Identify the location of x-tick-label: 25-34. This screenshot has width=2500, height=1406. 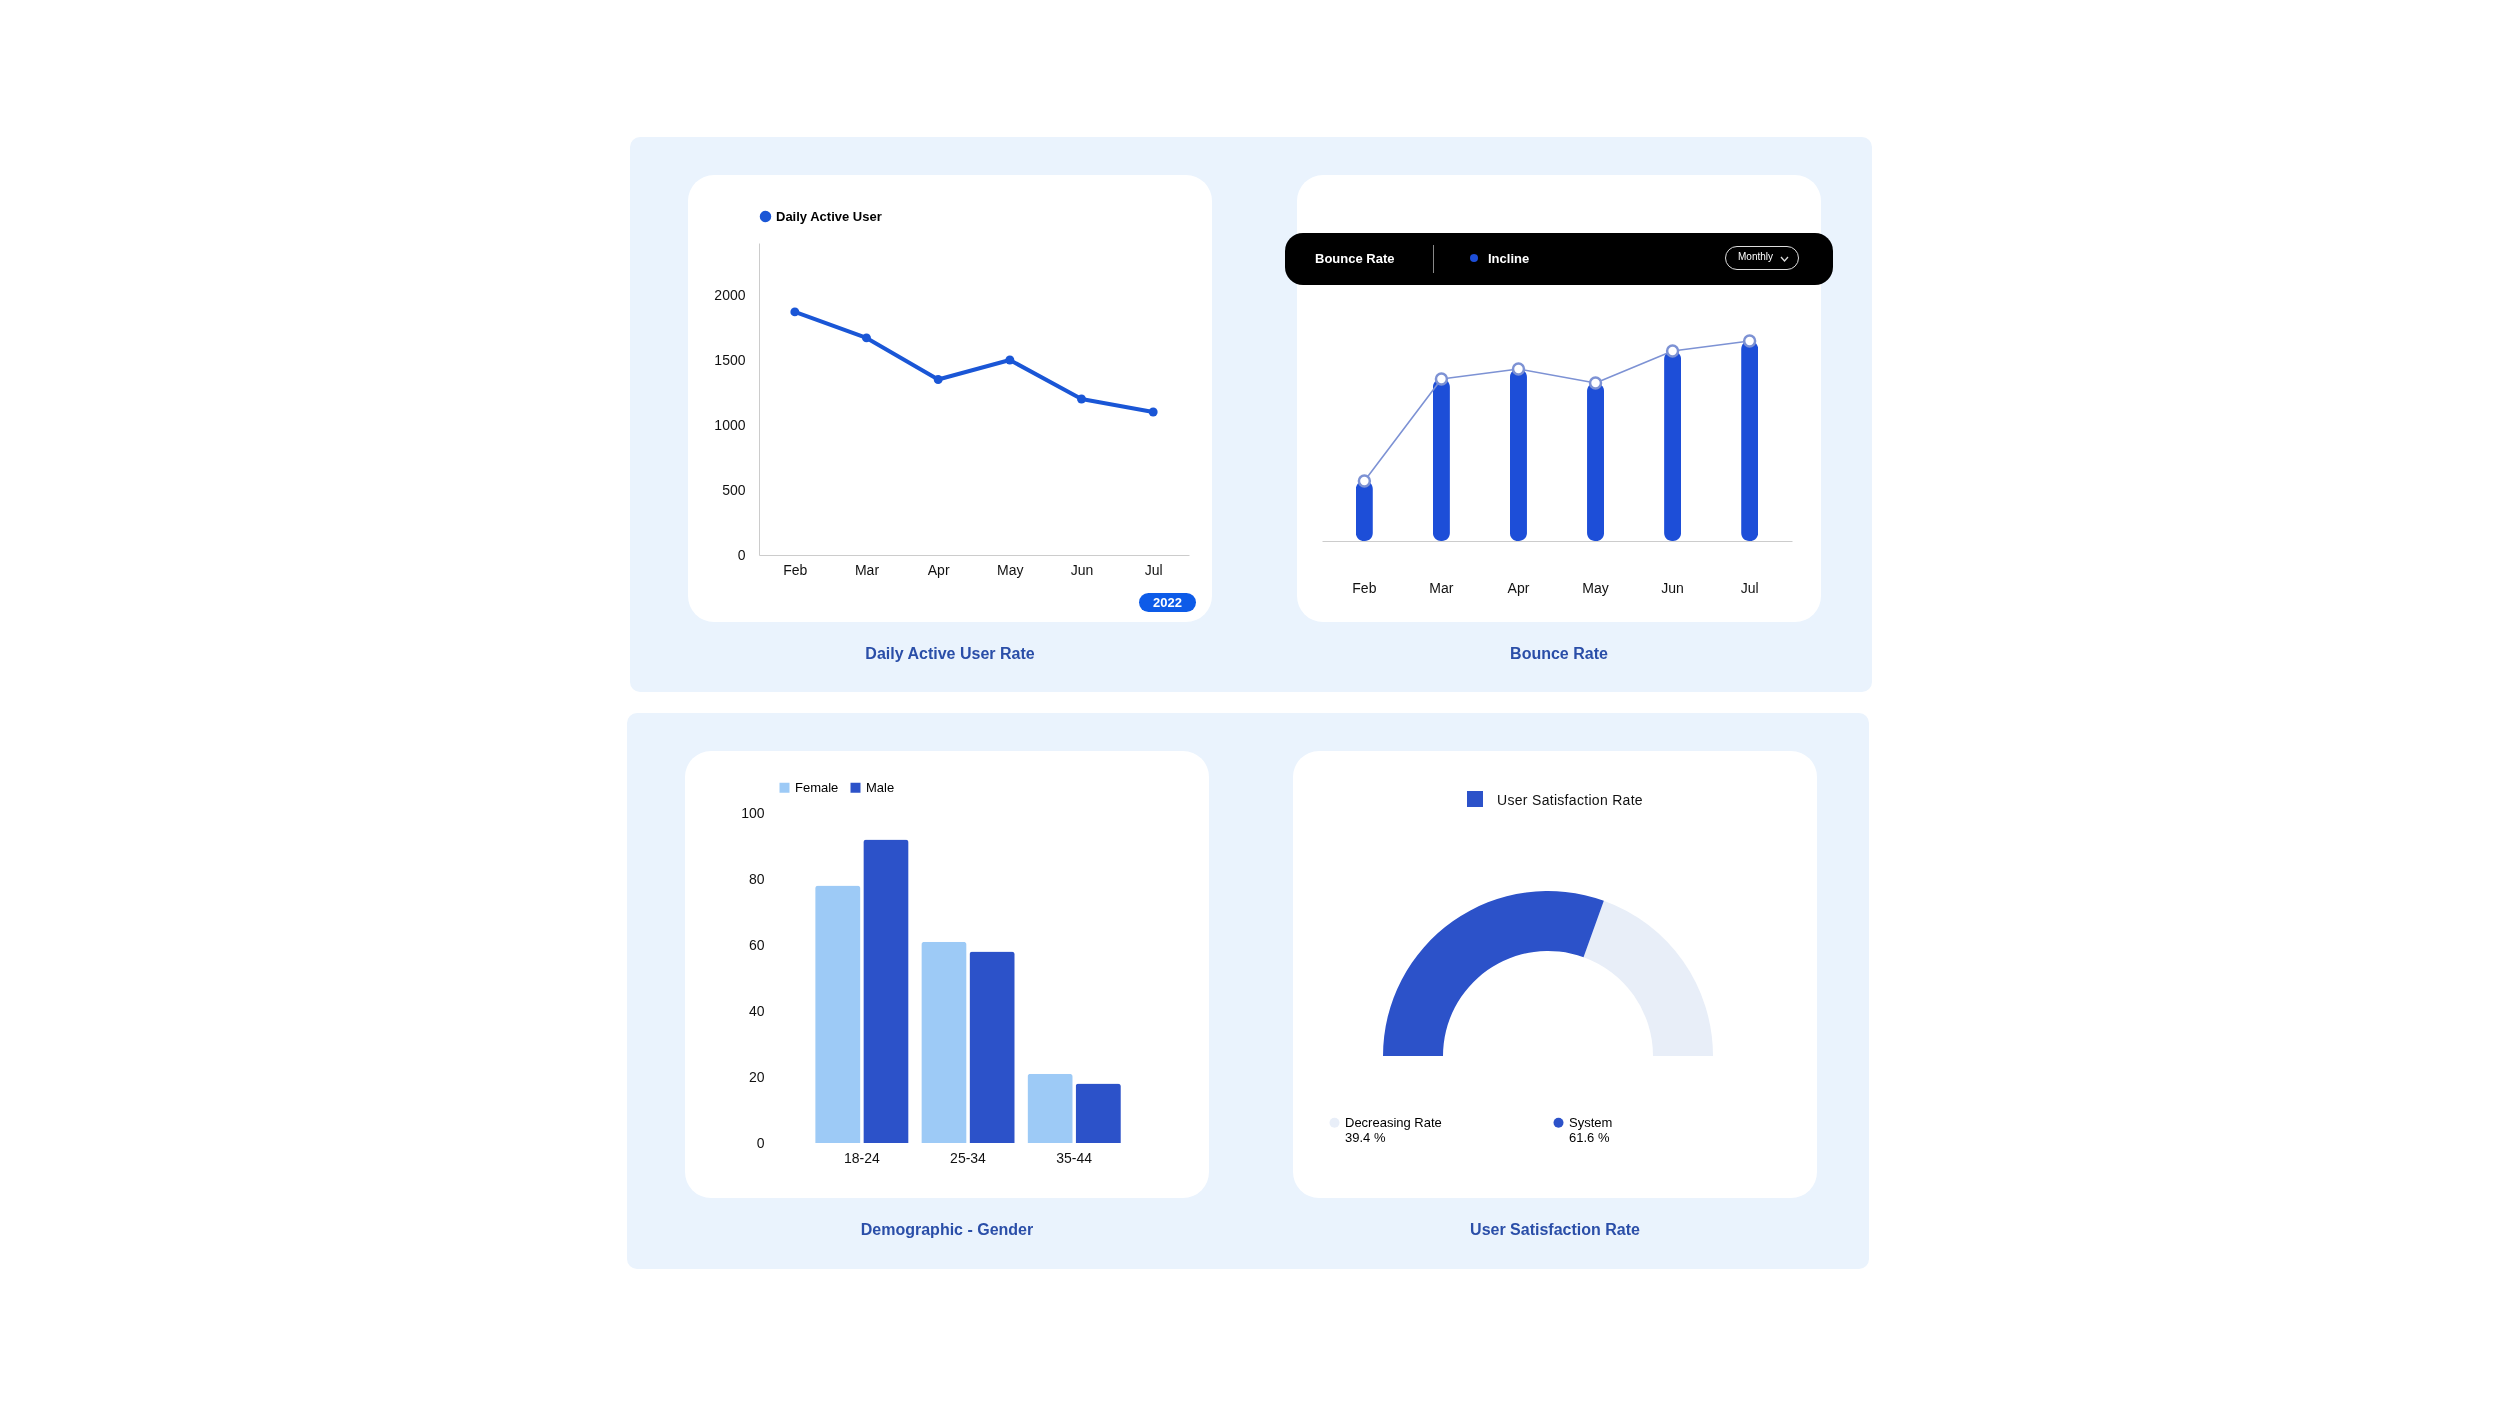
(968, 1157).